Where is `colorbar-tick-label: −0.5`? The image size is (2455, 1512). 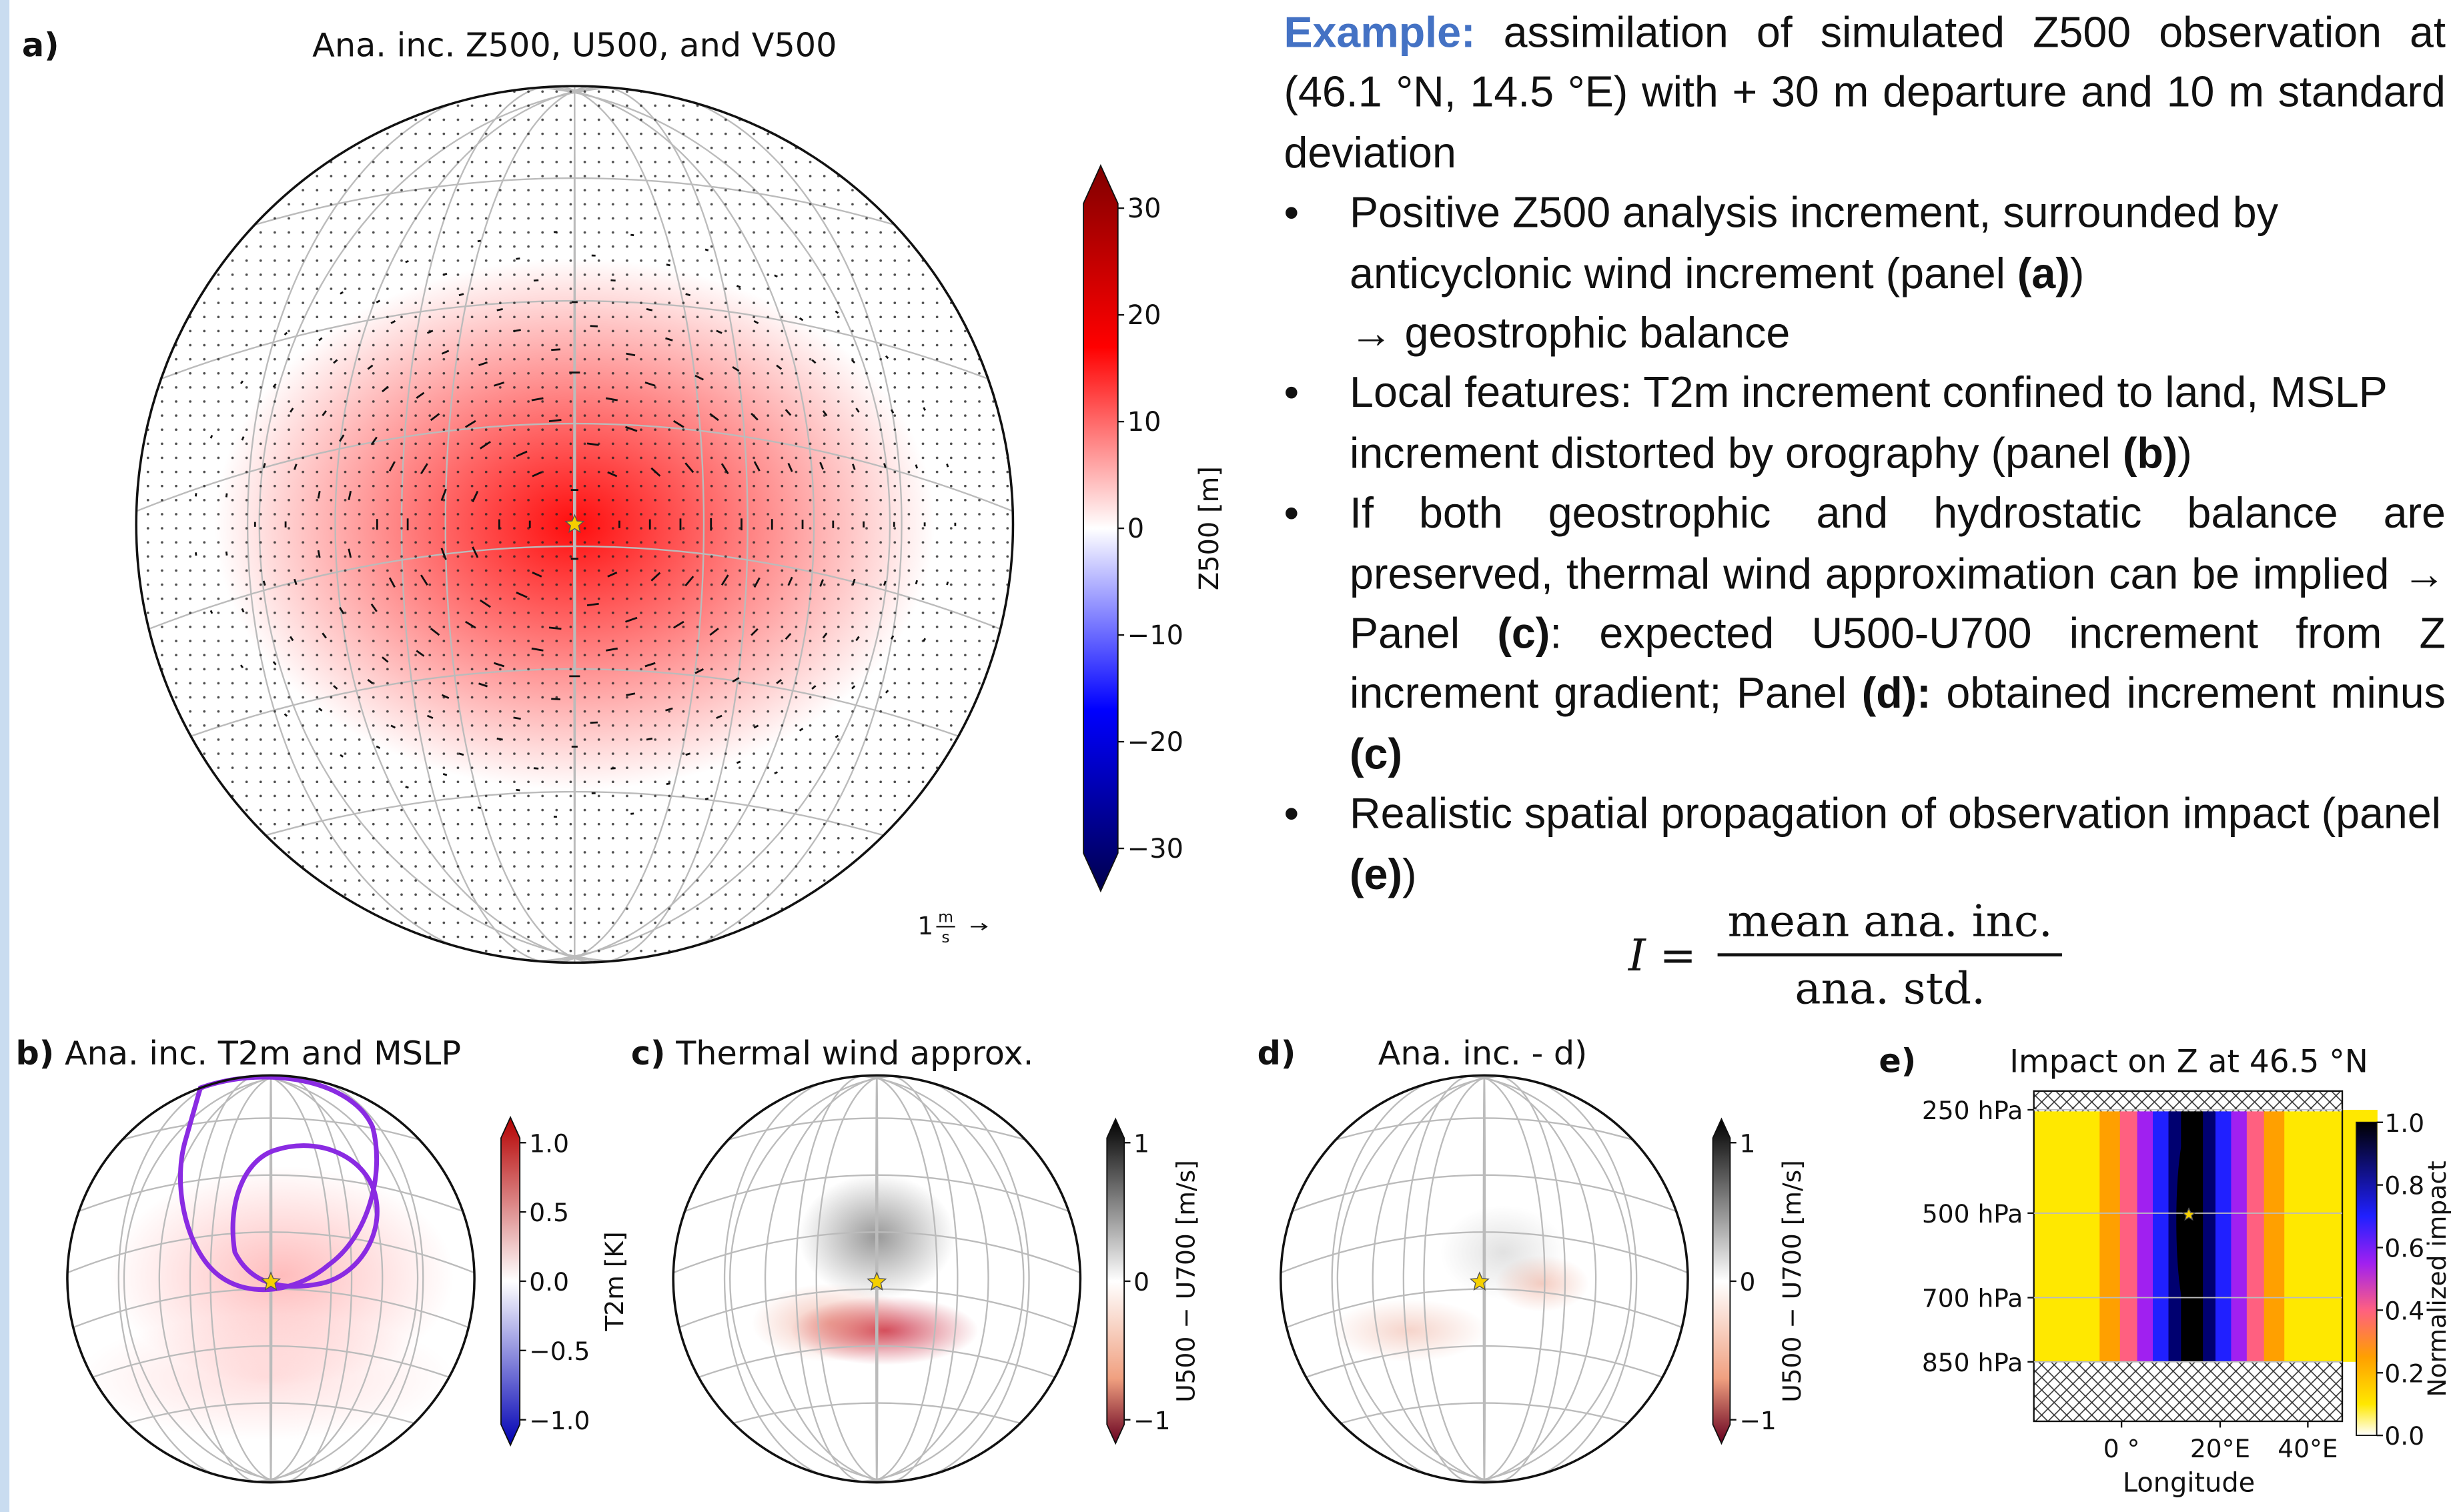
colorbar-tick-label: −0.5 is located at coordinates (559, 1351).